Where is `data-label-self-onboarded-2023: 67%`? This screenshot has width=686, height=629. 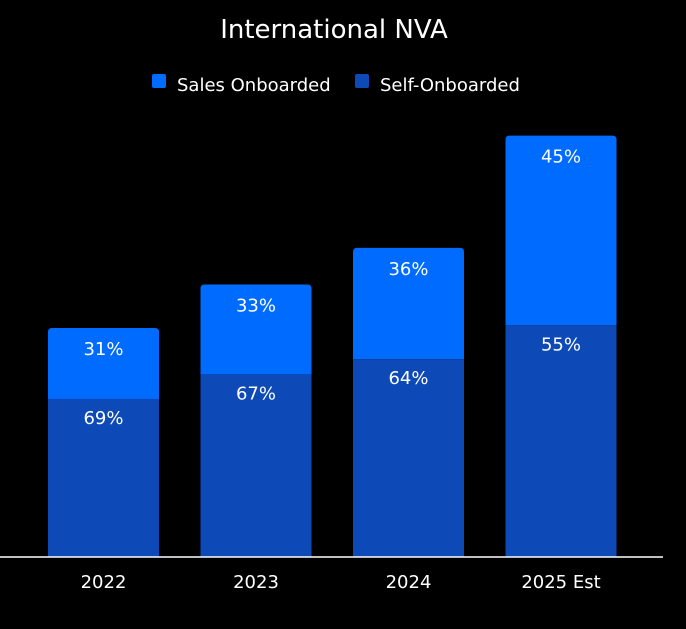
data-label-self-onboarded-2023: 67% is located at coordinates (256, 393).